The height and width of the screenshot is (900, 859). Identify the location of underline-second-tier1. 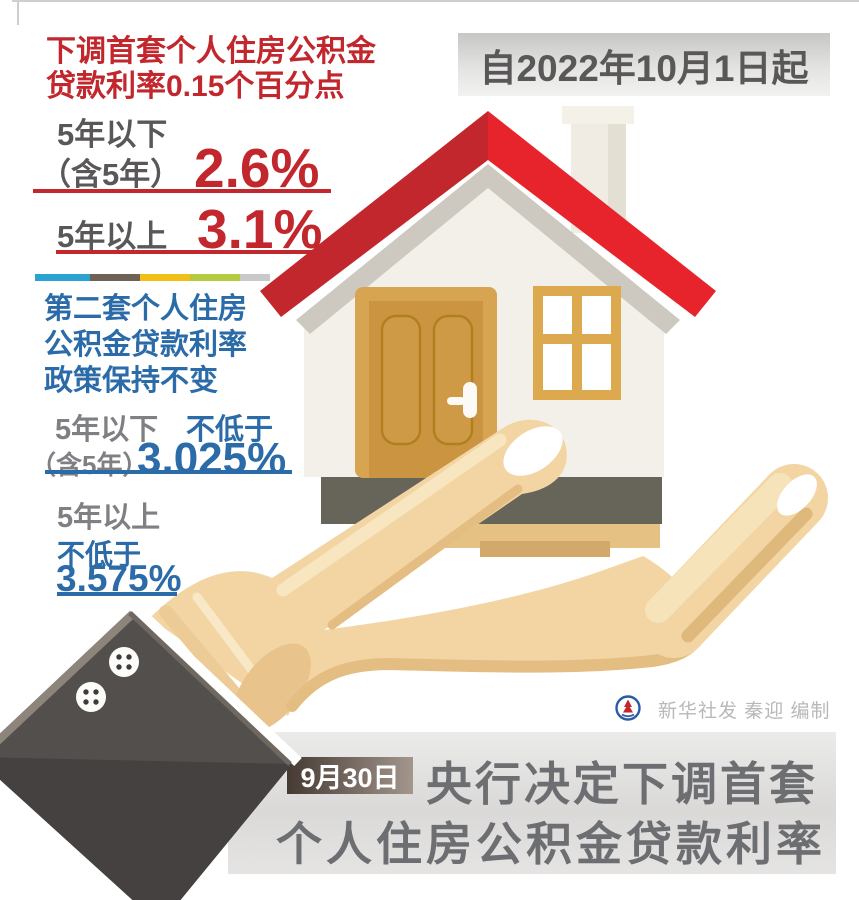
(168, 472).